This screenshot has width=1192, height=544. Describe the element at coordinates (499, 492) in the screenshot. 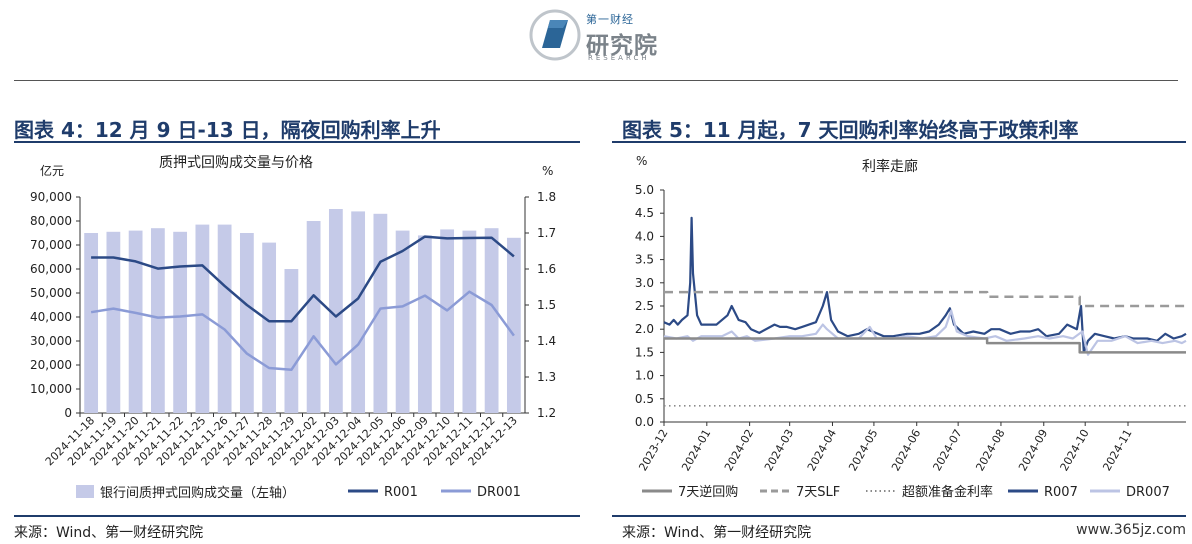

I see `legend-label: DR001` at that location.